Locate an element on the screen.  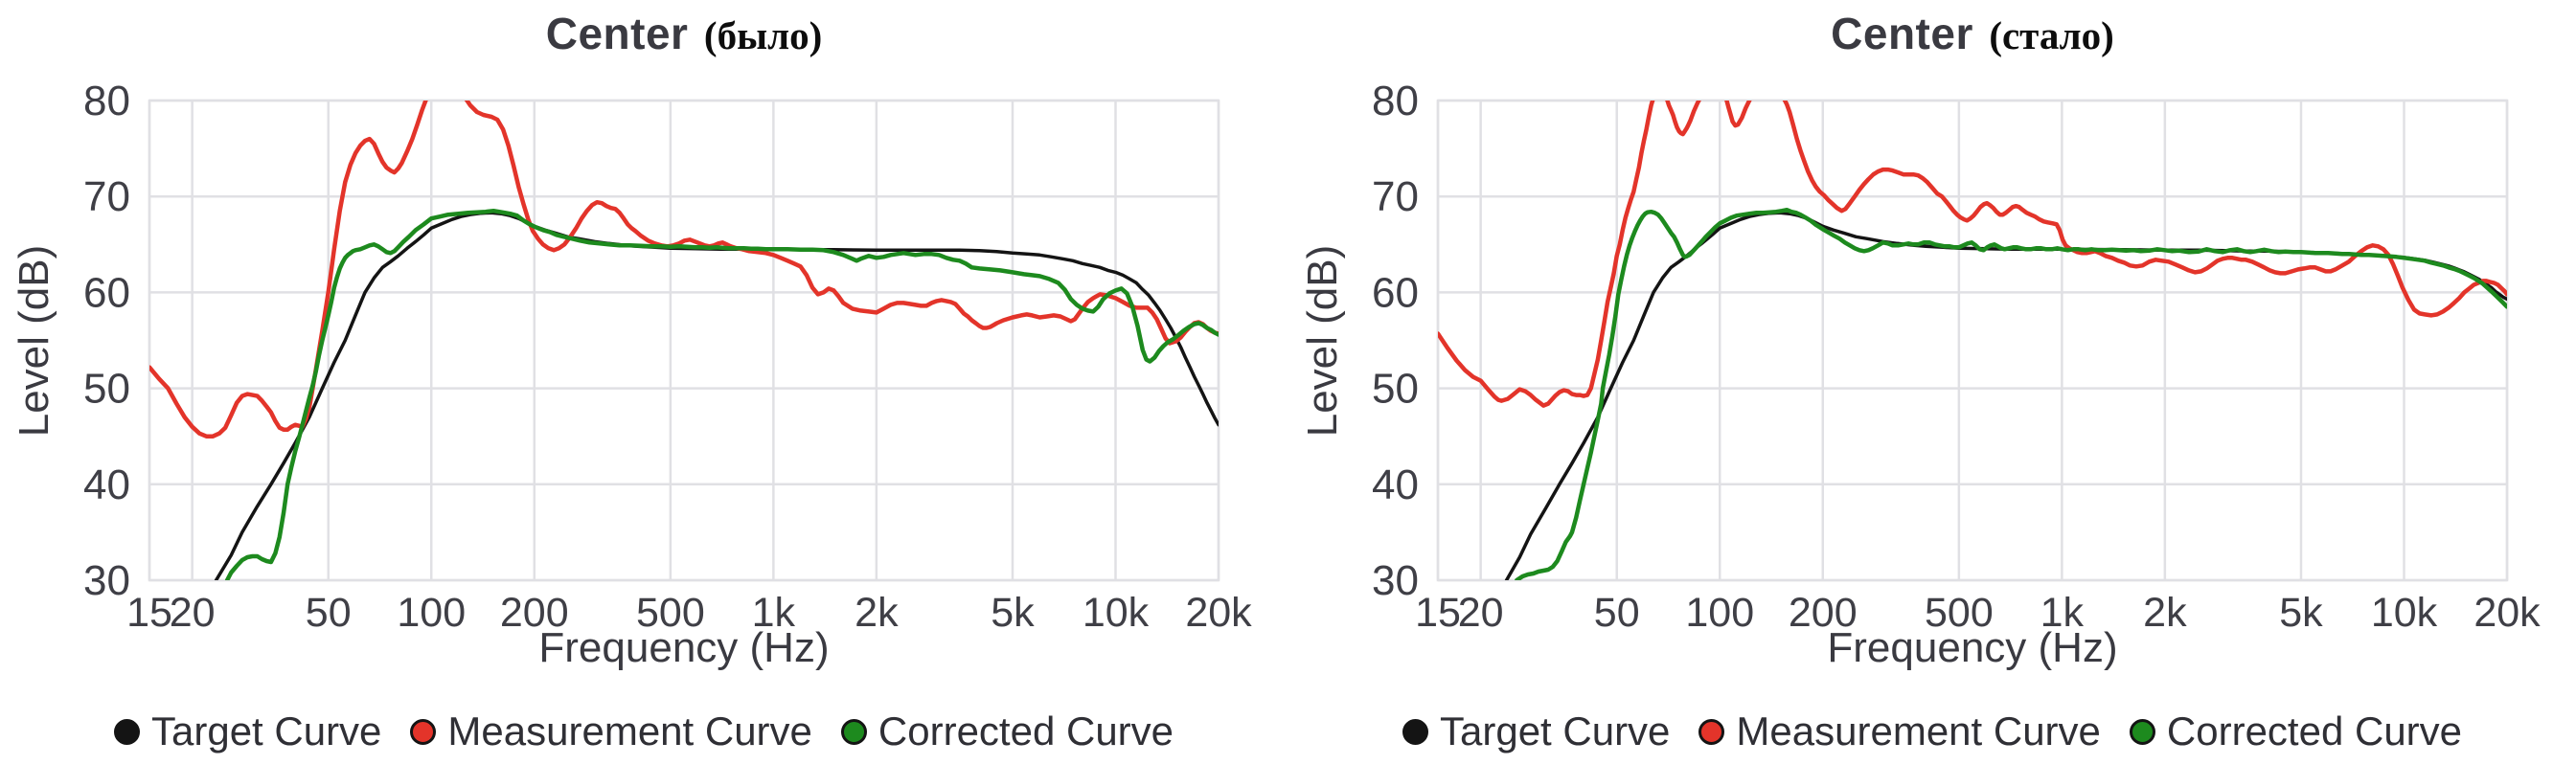
chart-title: Center (было) is located at coordinates (684, 34).